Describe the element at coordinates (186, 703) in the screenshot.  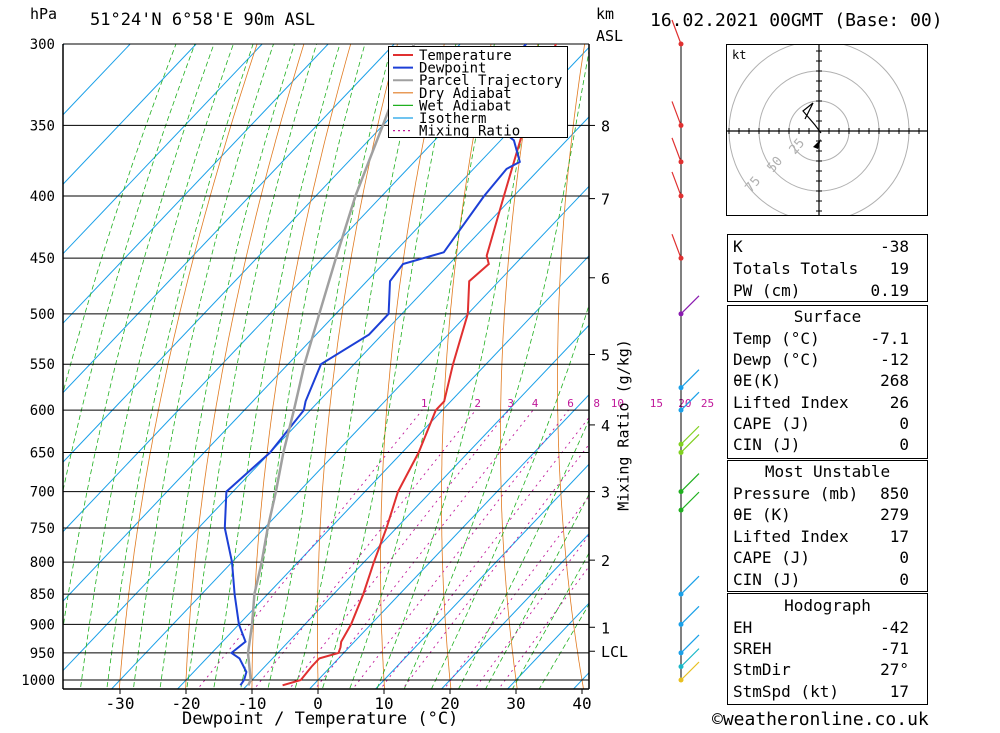
I see `x-tick-label: -20` at that location.